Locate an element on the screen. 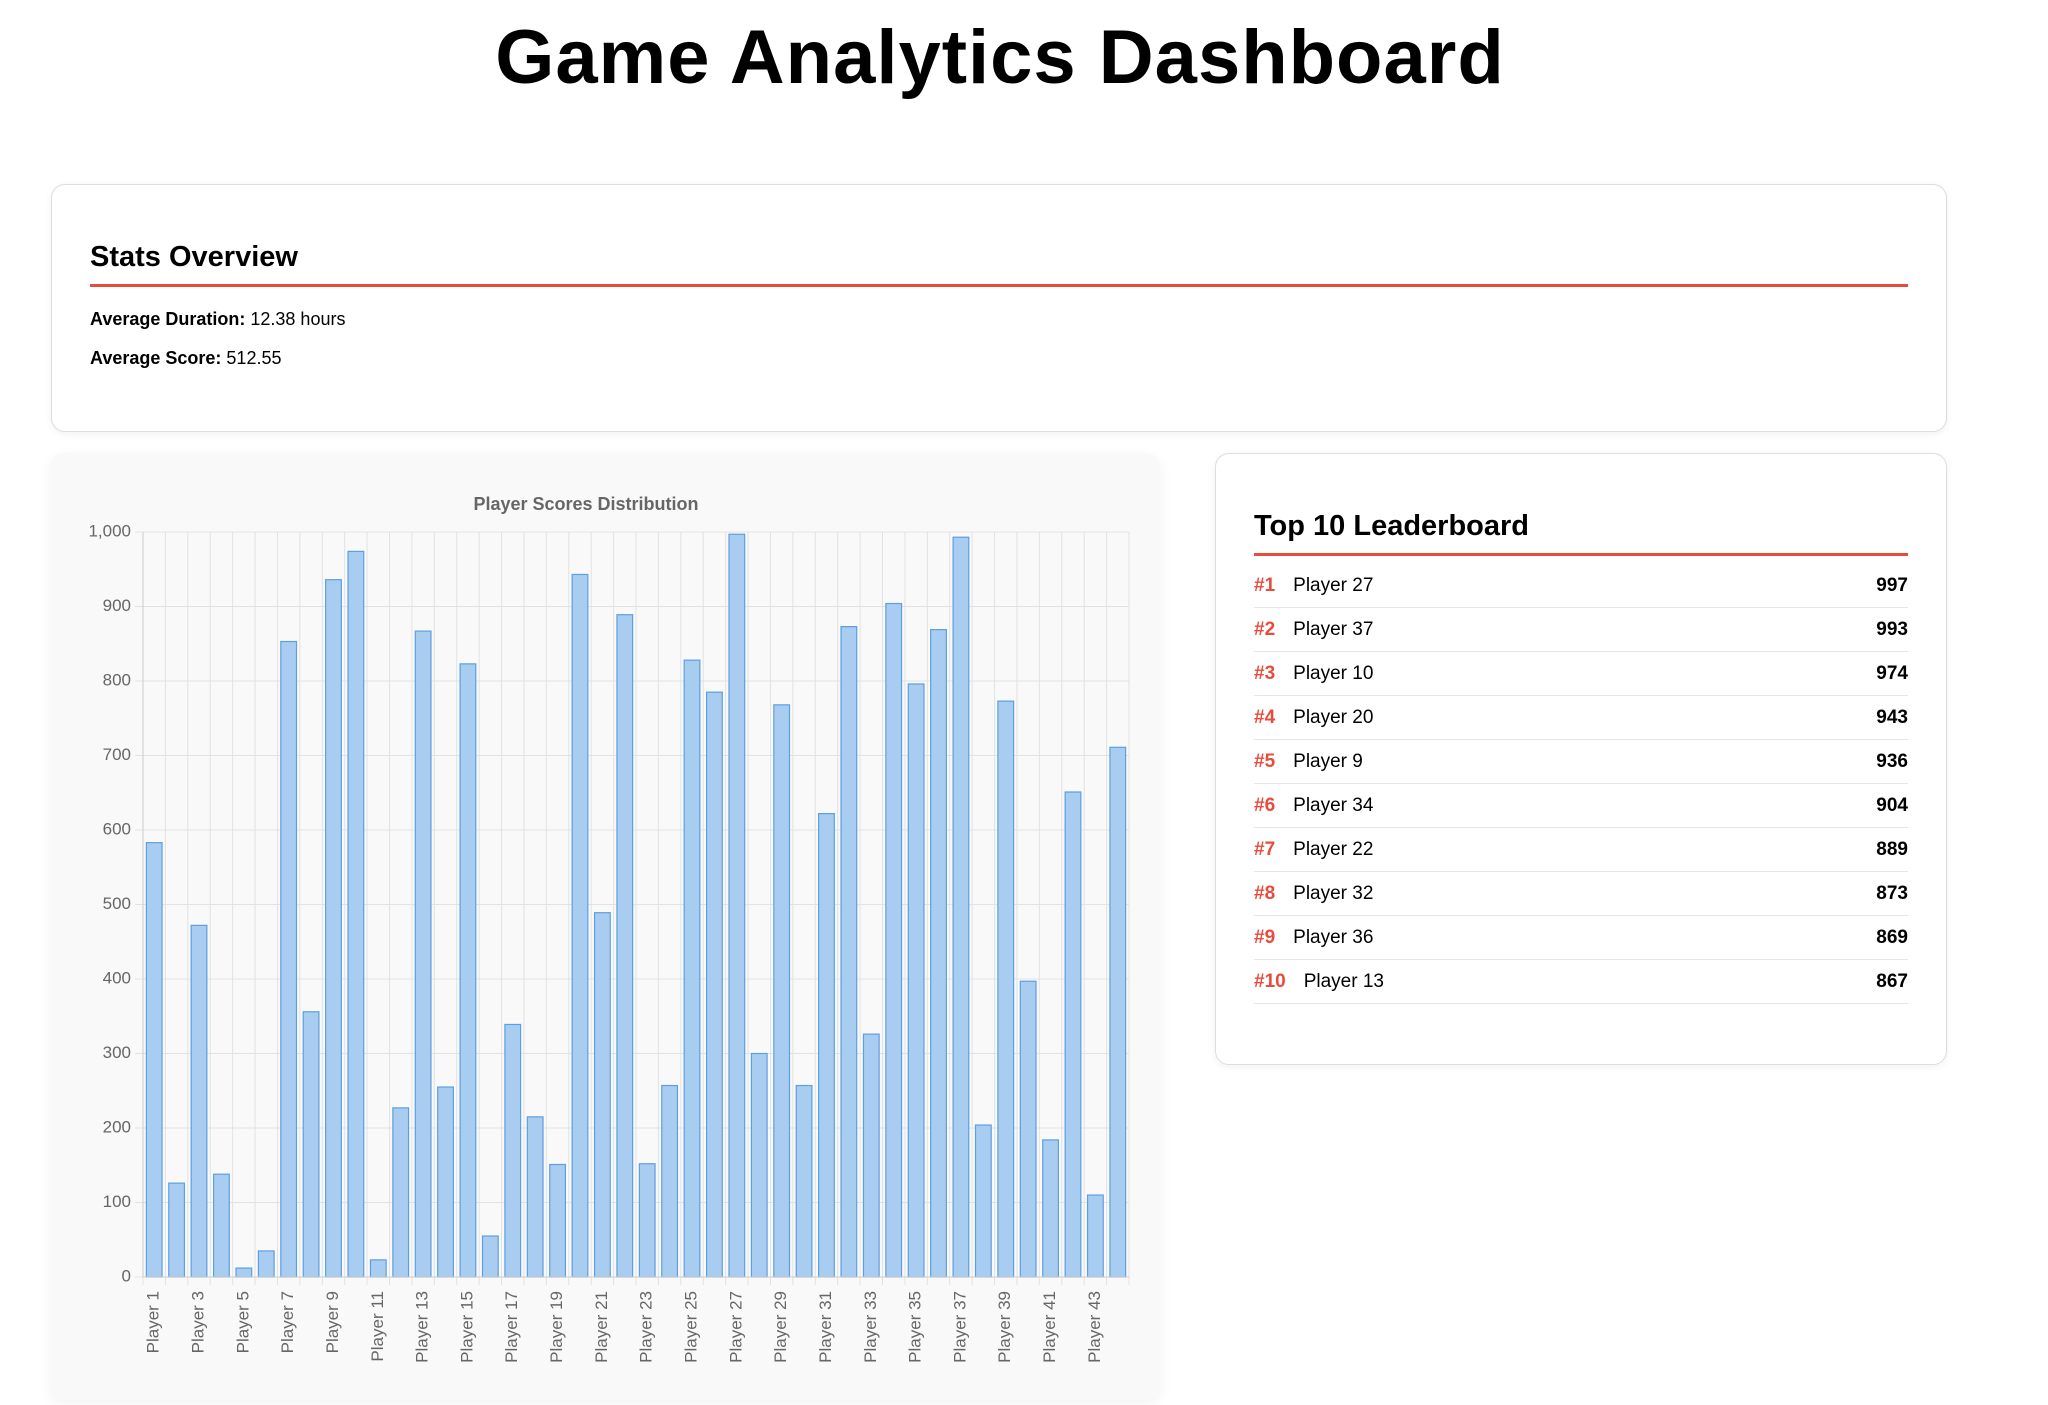 The height and width of the screenshot is (1405, 2048). y-tick-label: 900 is located at coordinates (117, 605).